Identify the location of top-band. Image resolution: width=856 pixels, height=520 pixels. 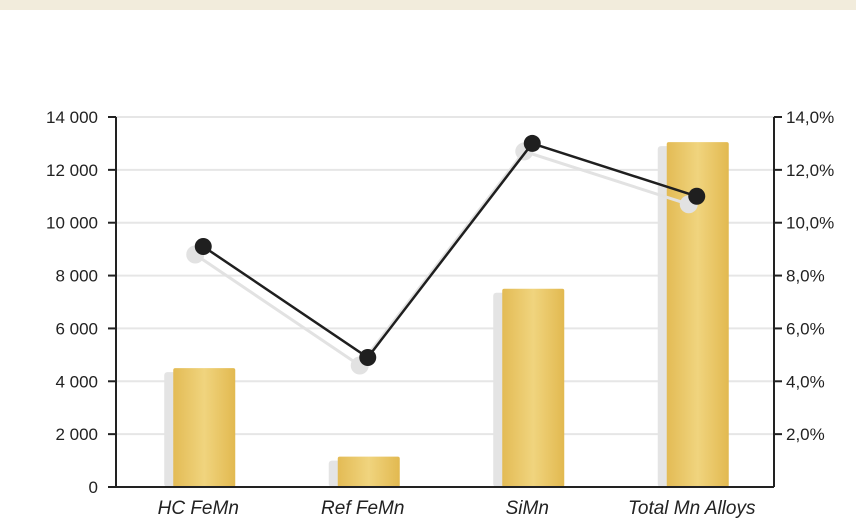
(428, 5).